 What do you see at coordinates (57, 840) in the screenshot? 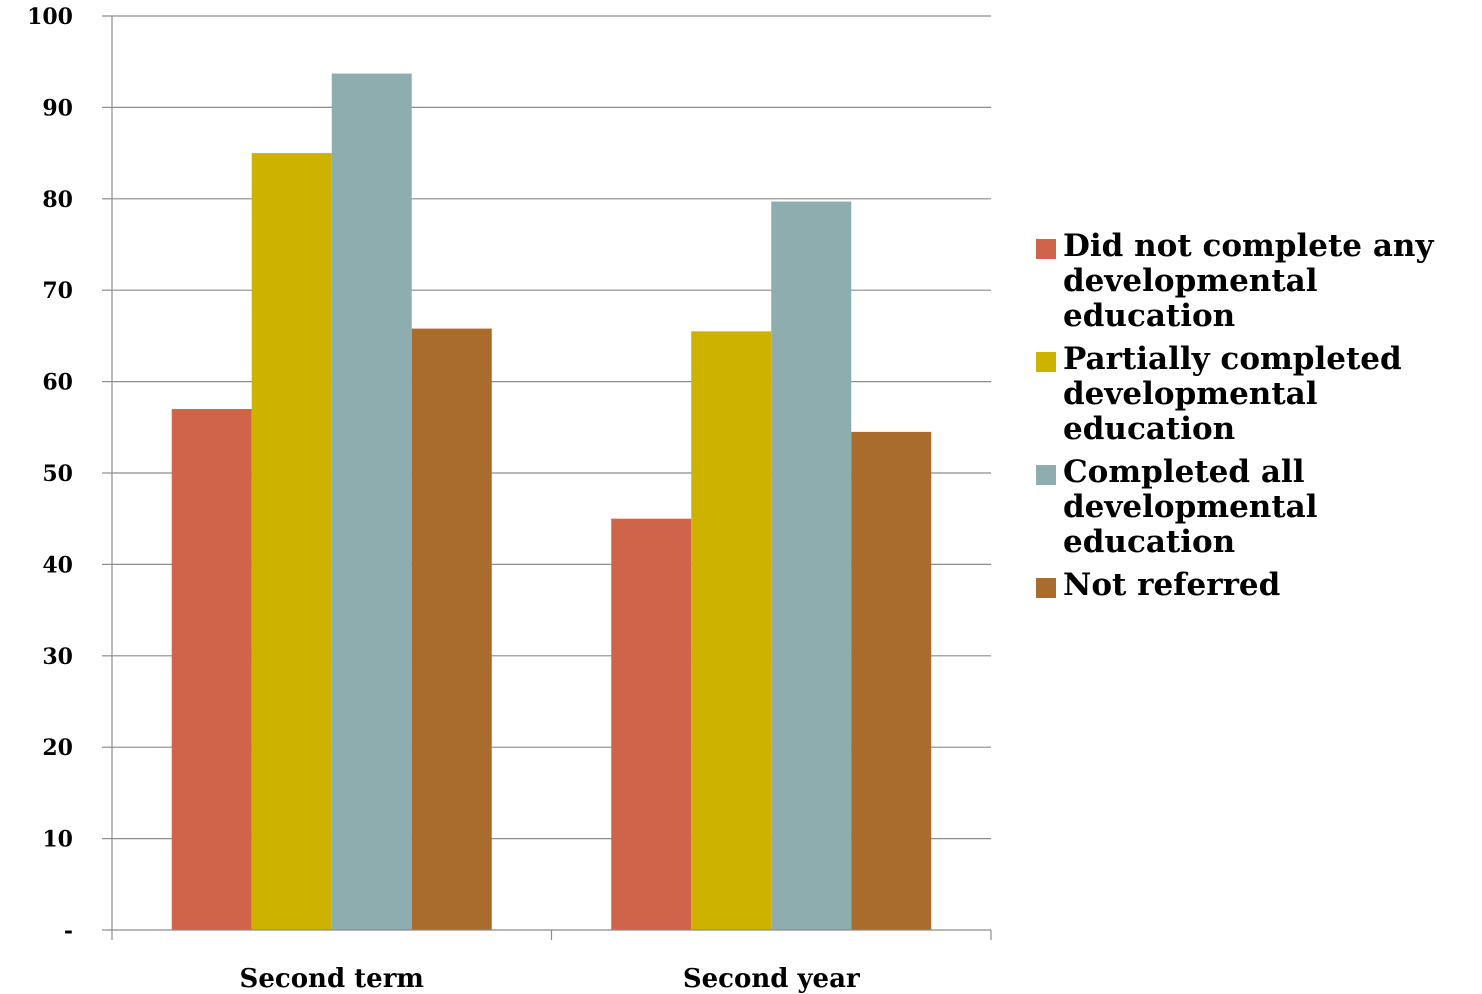
I see `y-tick-label: 10` at bounding box center [57, 840].